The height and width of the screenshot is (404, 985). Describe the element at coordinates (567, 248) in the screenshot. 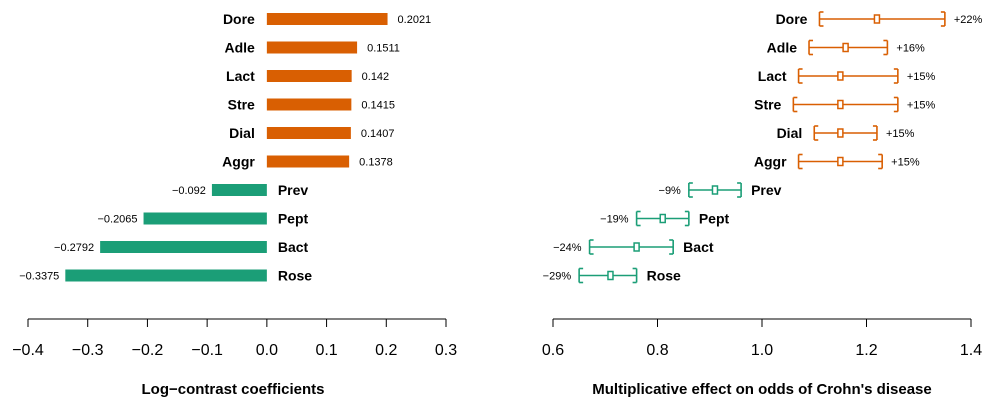

I see `effect-label-bact: −24%` at that location.